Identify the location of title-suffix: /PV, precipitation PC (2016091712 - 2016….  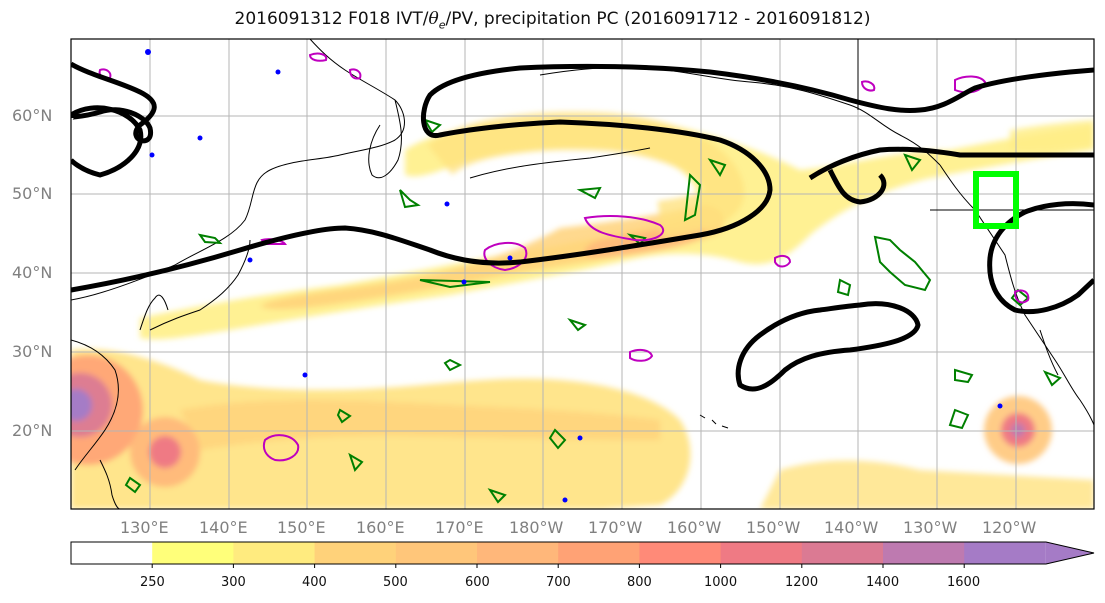
(658, 19).